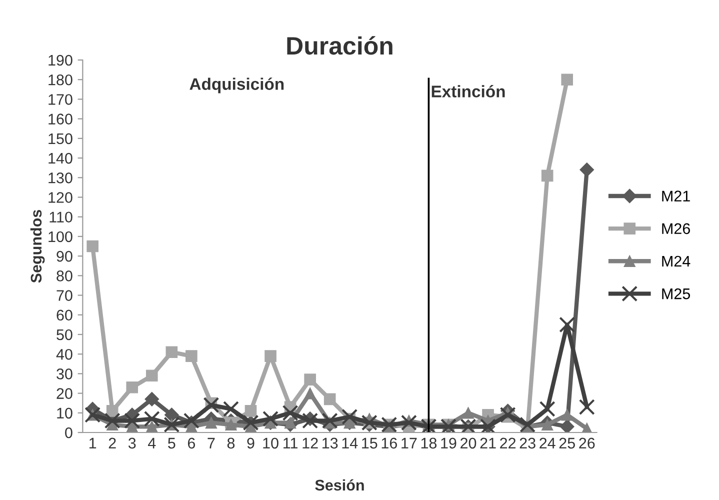 The width and height of the screenshot is (719, 500). What do you see at coordinates (60, 236) in the screenshot?
I see `y-tick-label: 100` at bounding box center [60, 236].